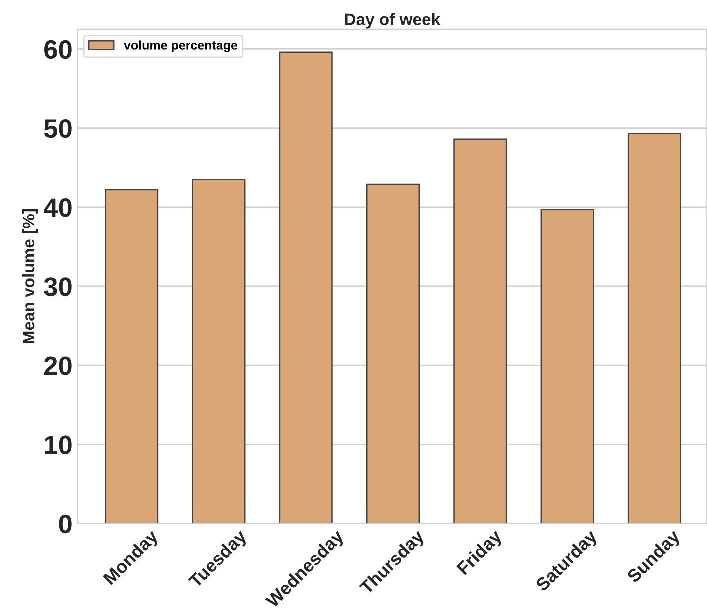  Describe the element at coordinates (58, 50) in the screenshot. I see `y-tick-label: 60` at that location.